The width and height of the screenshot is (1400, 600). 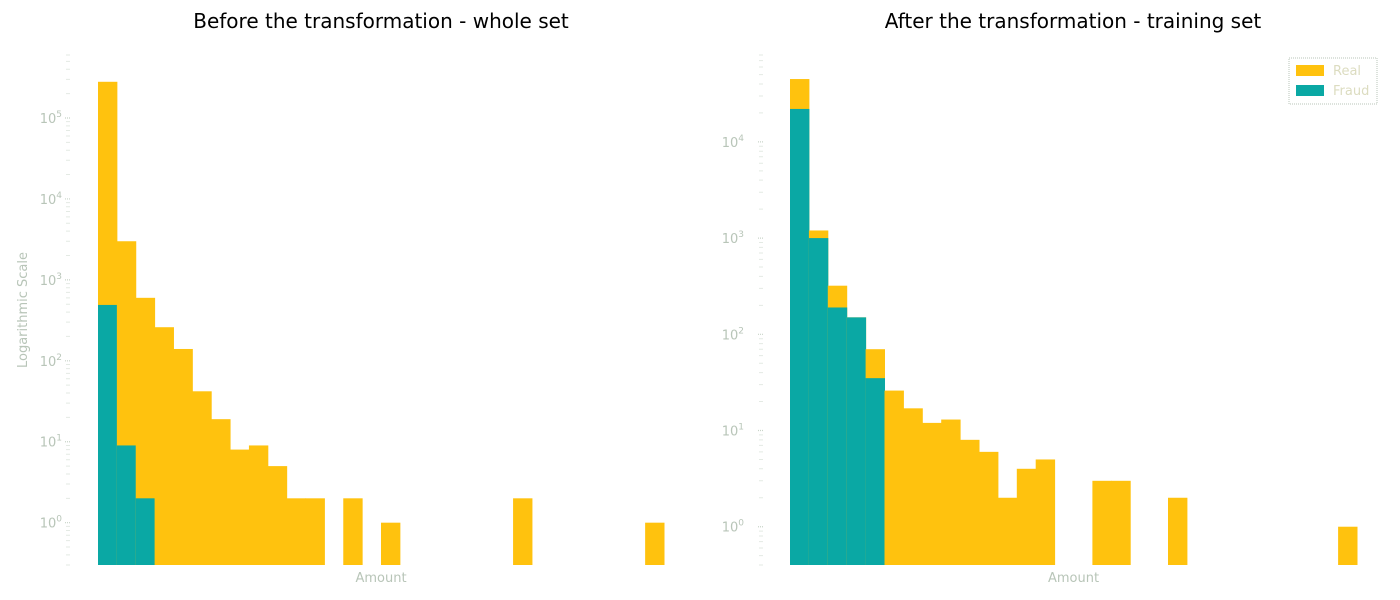 I want to click on chart-title: After the transformation - training set, so click(x=1073, y=21).